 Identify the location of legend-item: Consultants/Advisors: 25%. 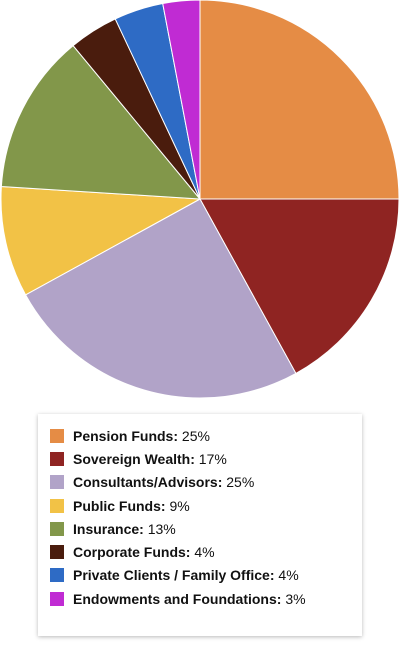
(202, 482).